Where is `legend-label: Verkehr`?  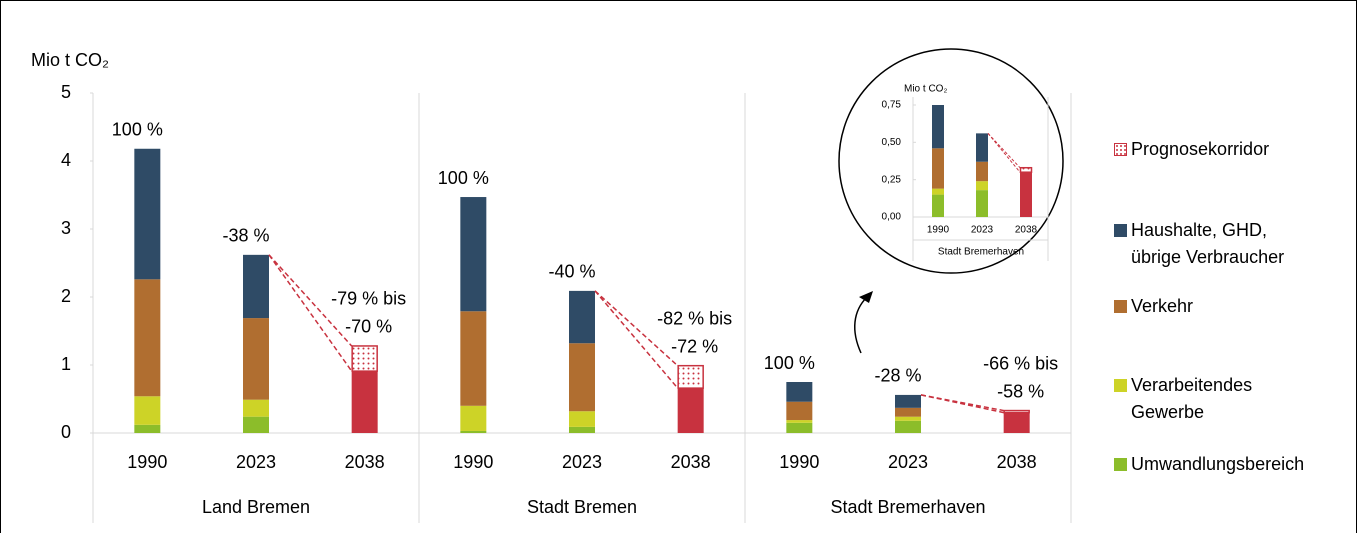
legend-label: Verkehr is located at coordinates (1162, 306).